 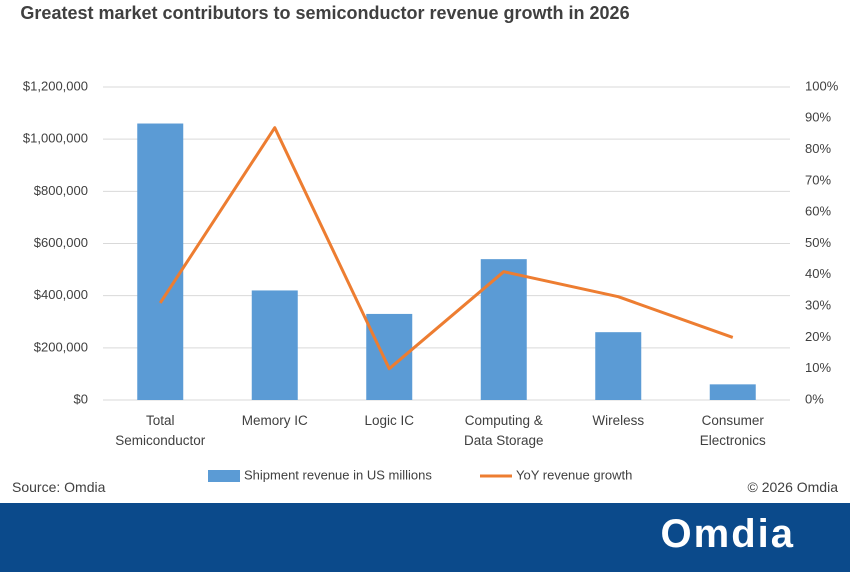 I want to click on y2-tick-label: 40%, so click(x=818, y=273).